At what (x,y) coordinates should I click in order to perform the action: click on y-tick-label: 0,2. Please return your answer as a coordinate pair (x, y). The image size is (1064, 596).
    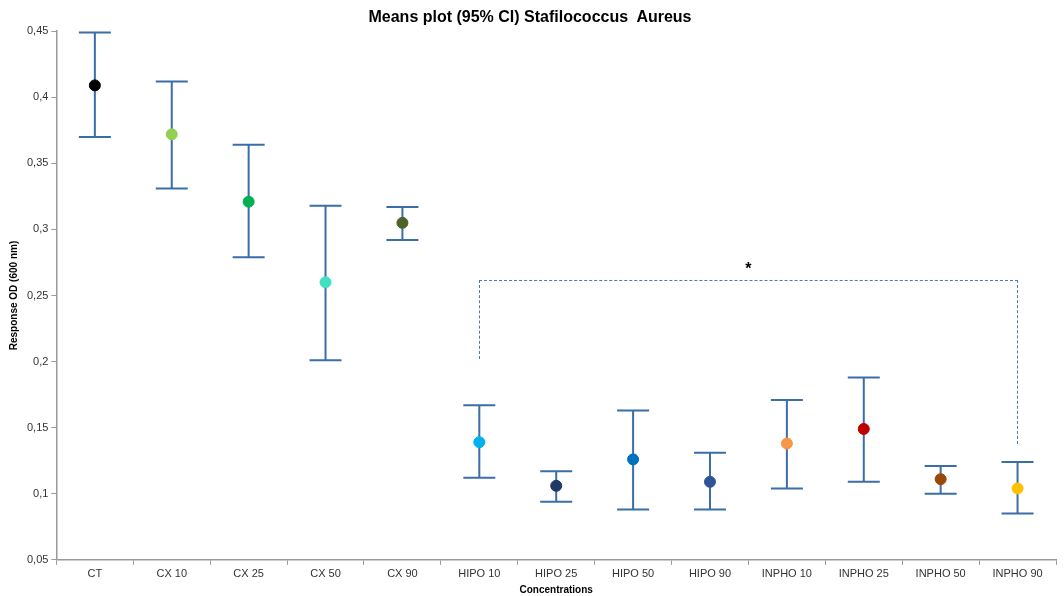
    Looking at the image, I should click on (41, 360).